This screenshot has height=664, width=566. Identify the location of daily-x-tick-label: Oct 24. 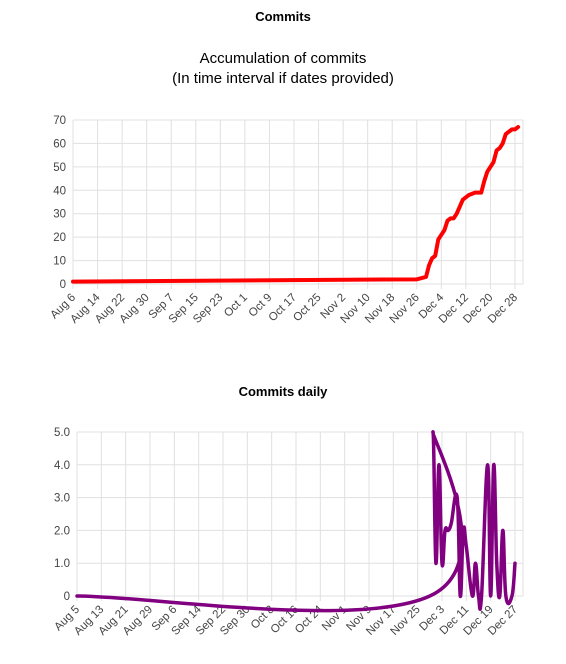
(309, 619).